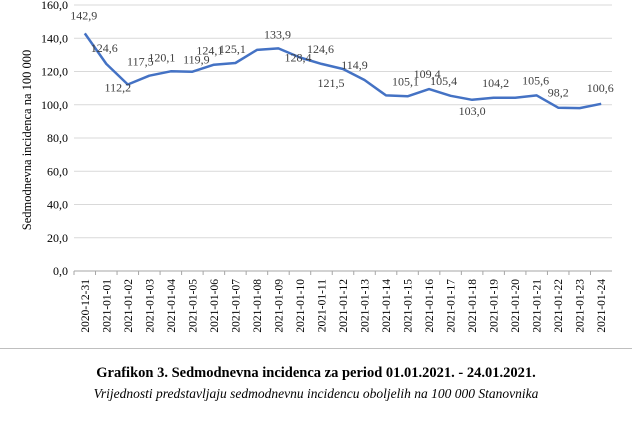 This screenshot has height=421, width=632. Describe the element at coordinates (366, 306) in the screenshot. I see `x-tick-label: 2021-01-13` at that location.